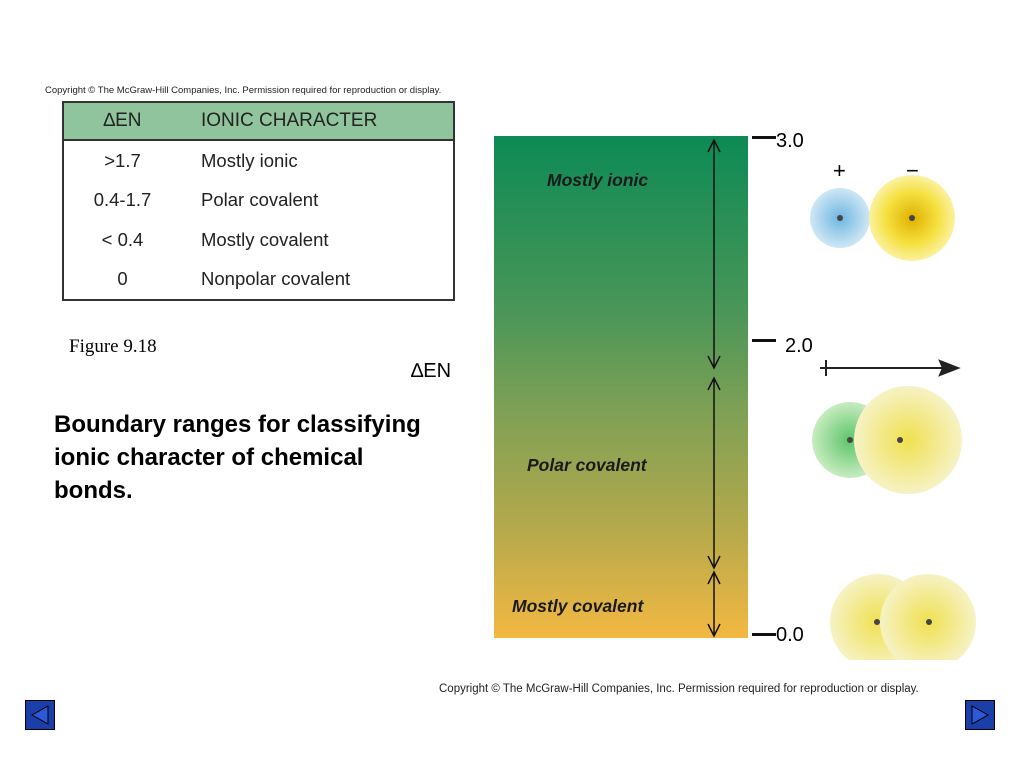  What do you see at coordinates (113, 346) in the screenshot?
I see `figure-label: Figure 9.18` at bounding box center [113, 346].